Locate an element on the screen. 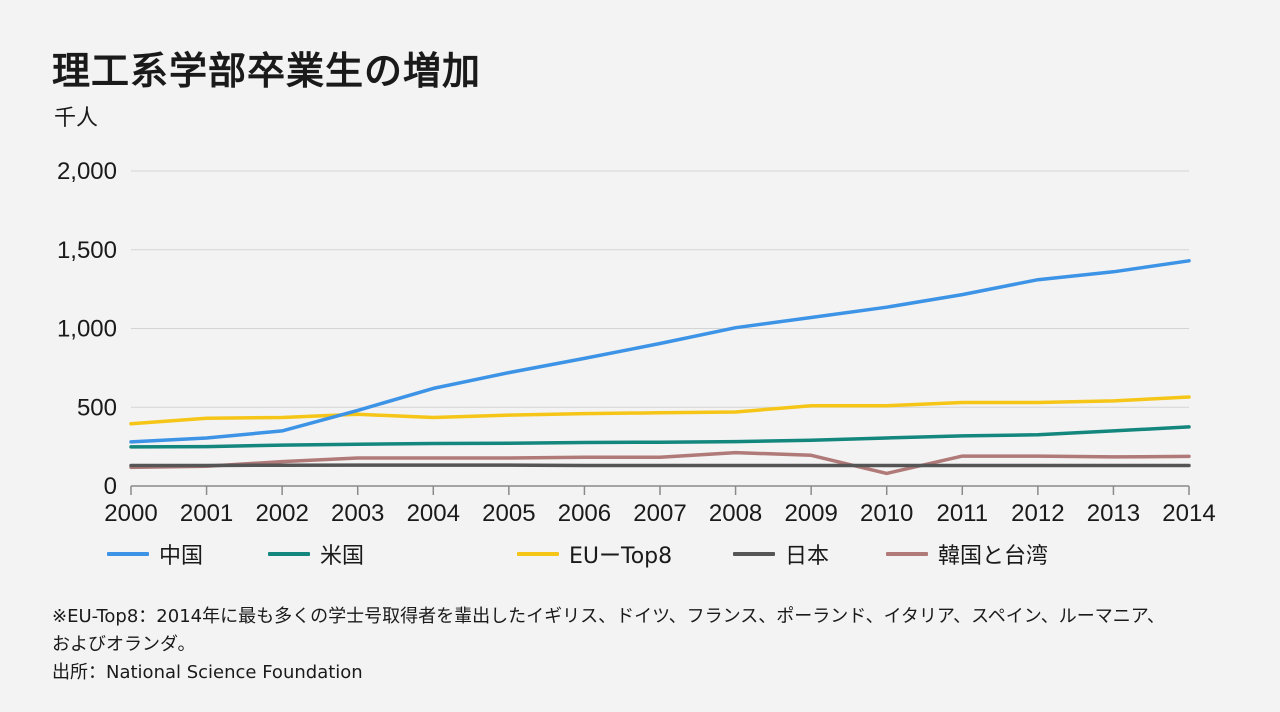  x-tick-label: 2003 is located at coordinates (357, 513).